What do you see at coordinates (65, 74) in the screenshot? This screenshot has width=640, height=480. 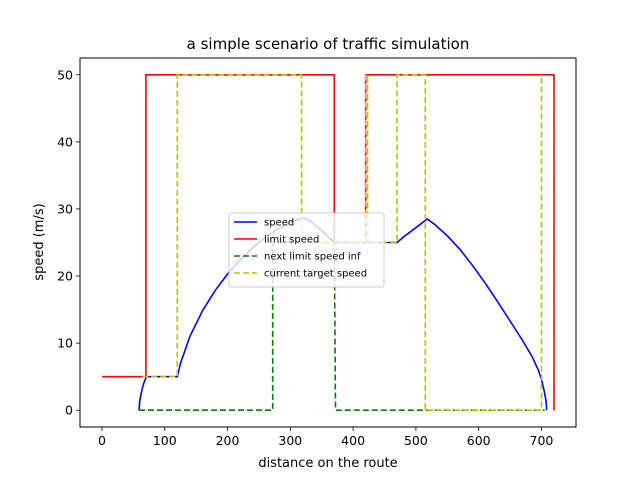 I see `y-tick-label: 50` at bounding box center [65, 74].